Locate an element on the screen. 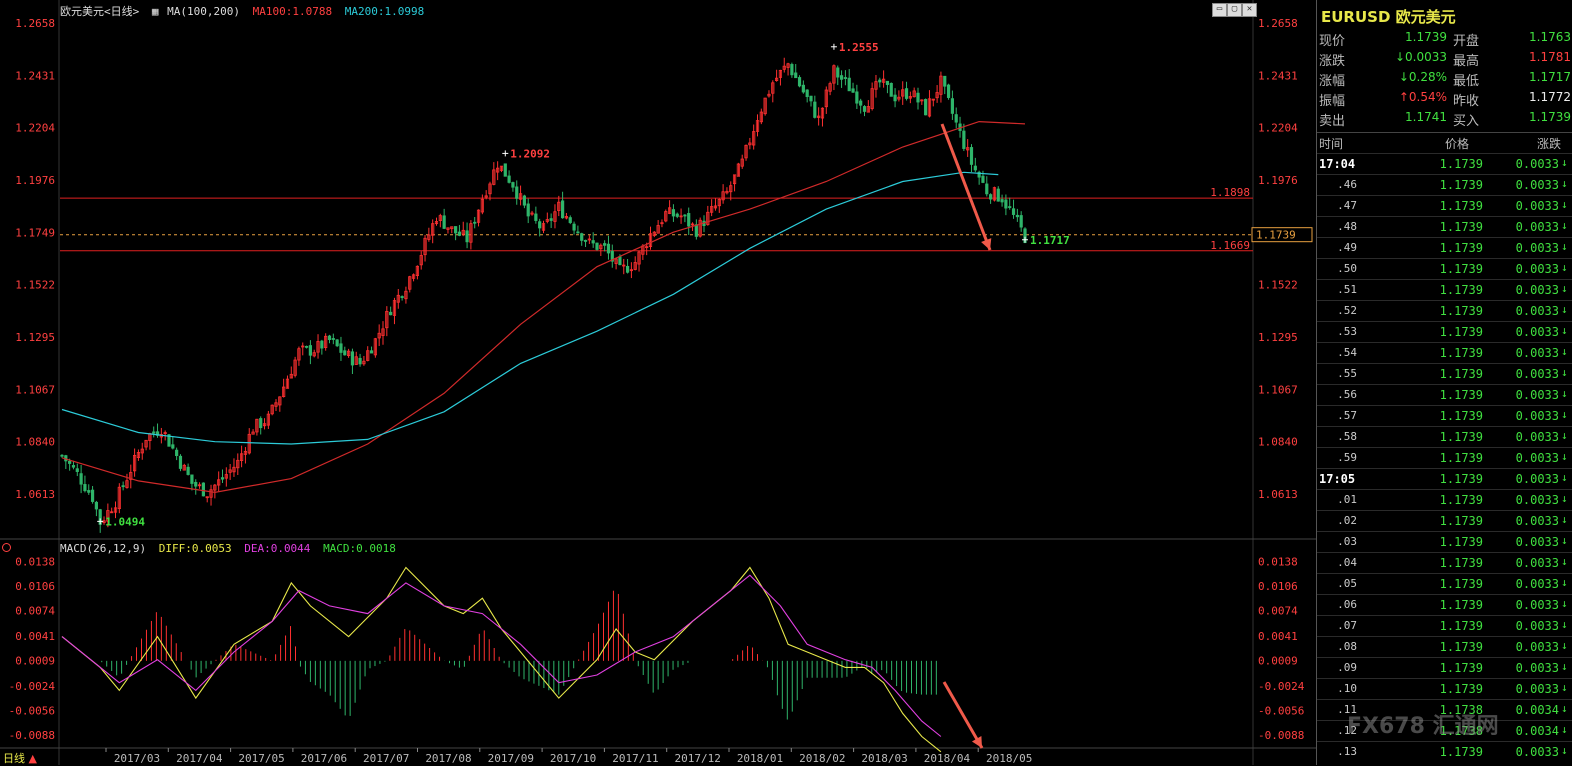  tick-time: .57 is located at coordinates (1347, 415).